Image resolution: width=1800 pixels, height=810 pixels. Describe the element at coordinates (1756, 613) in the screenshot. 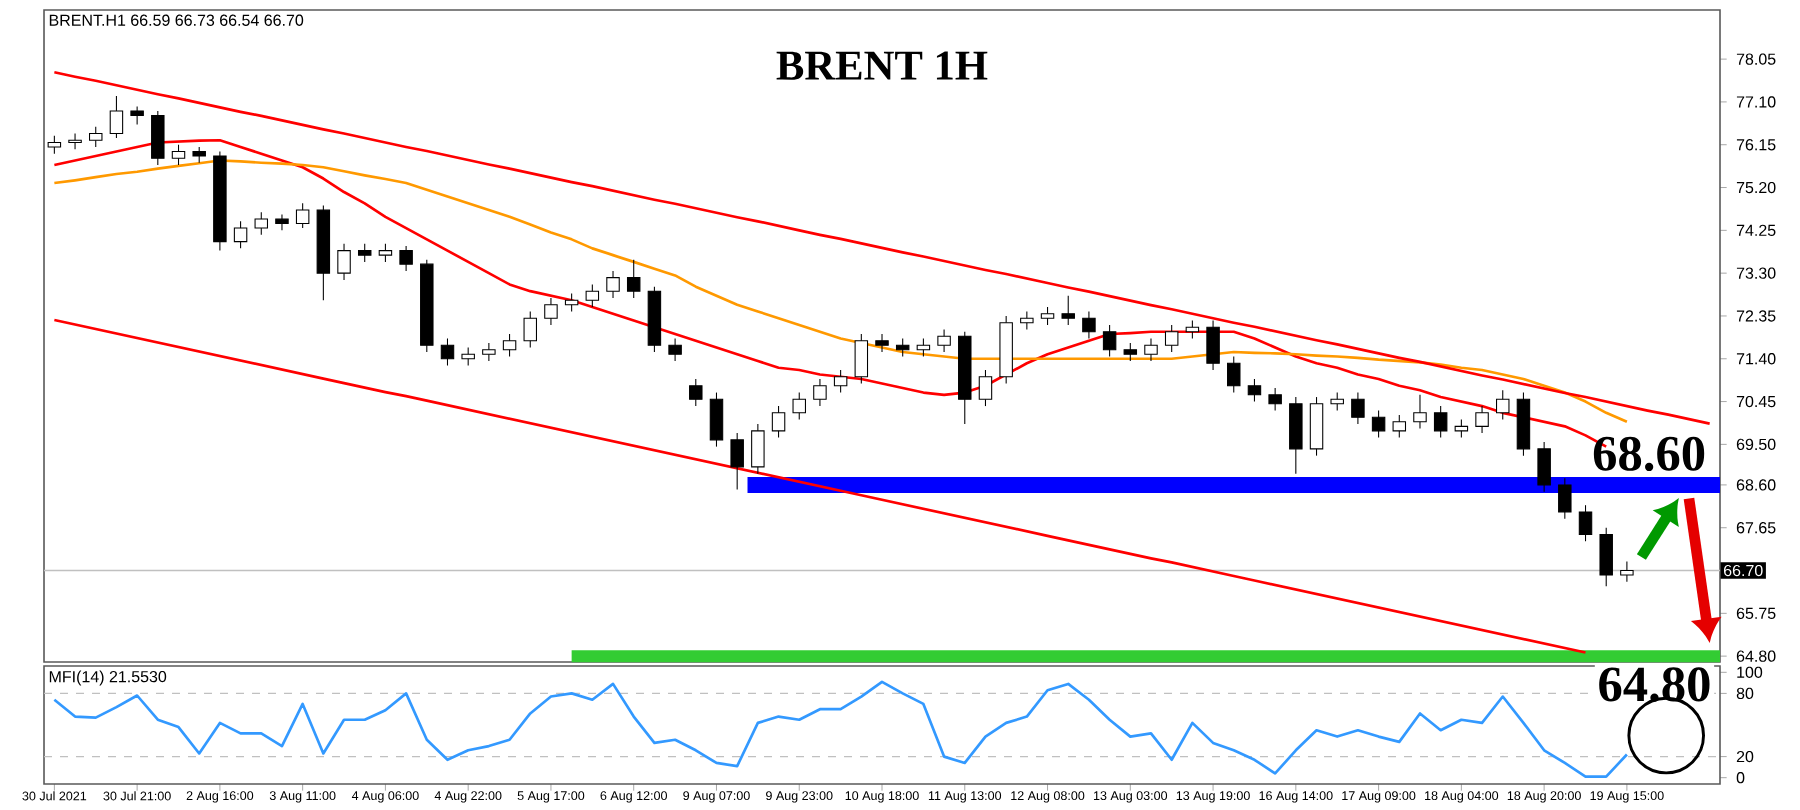

I see `y-tick-label: 65.75` at that location.